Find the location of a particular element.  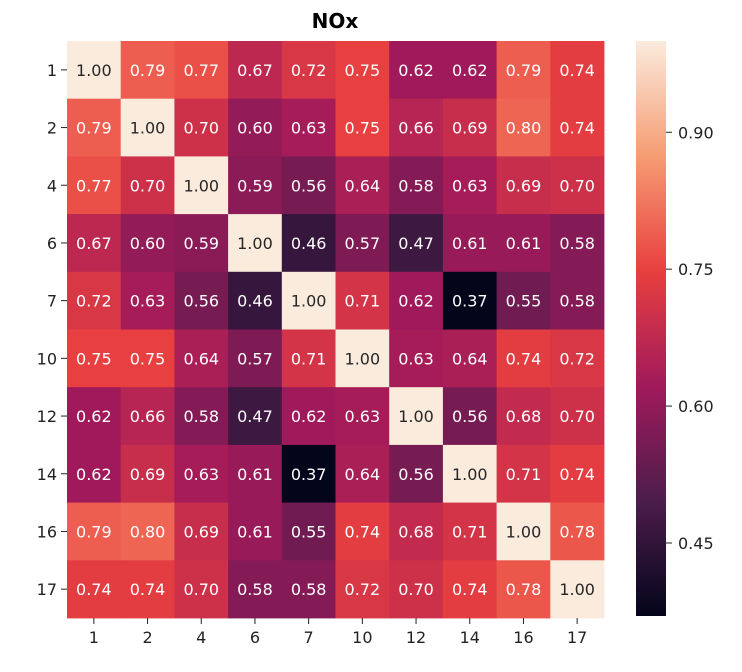

cell-value-label: 0.47 is located at coordinates (416, 243).